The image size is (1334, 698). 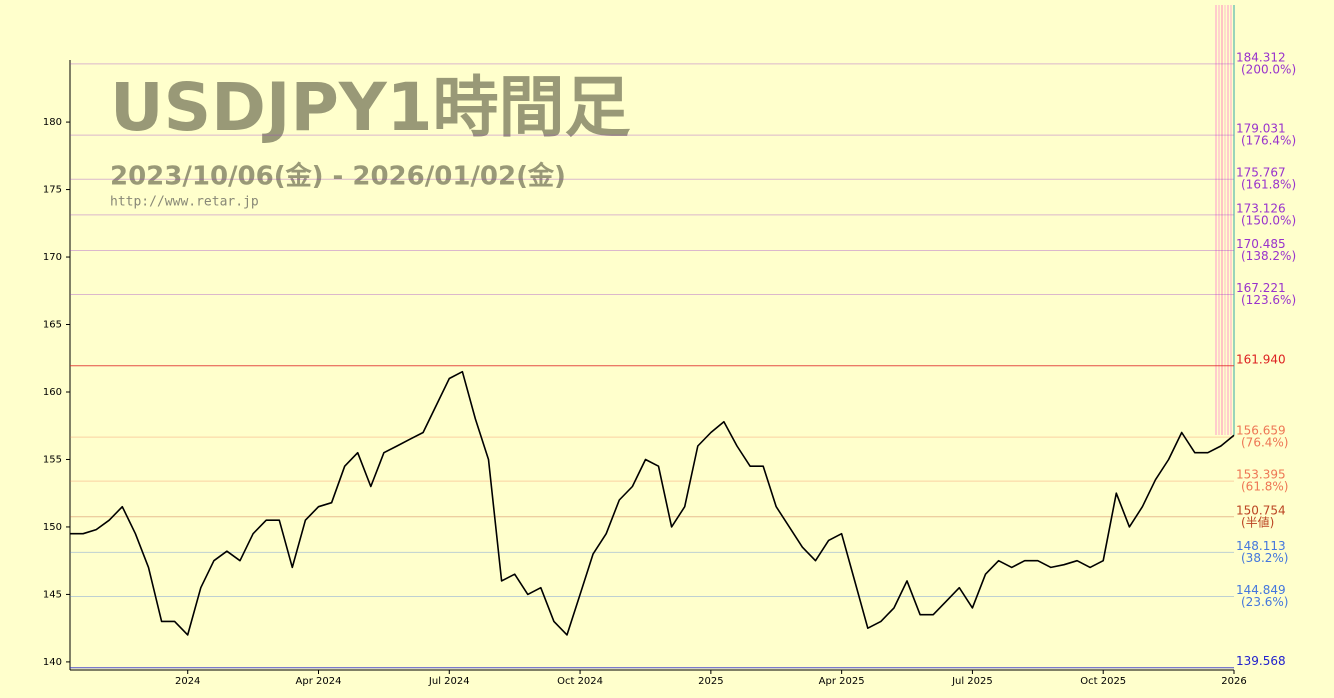 I want to click on chart-title: USDJPY1時間足, so click(x=370, y=107).